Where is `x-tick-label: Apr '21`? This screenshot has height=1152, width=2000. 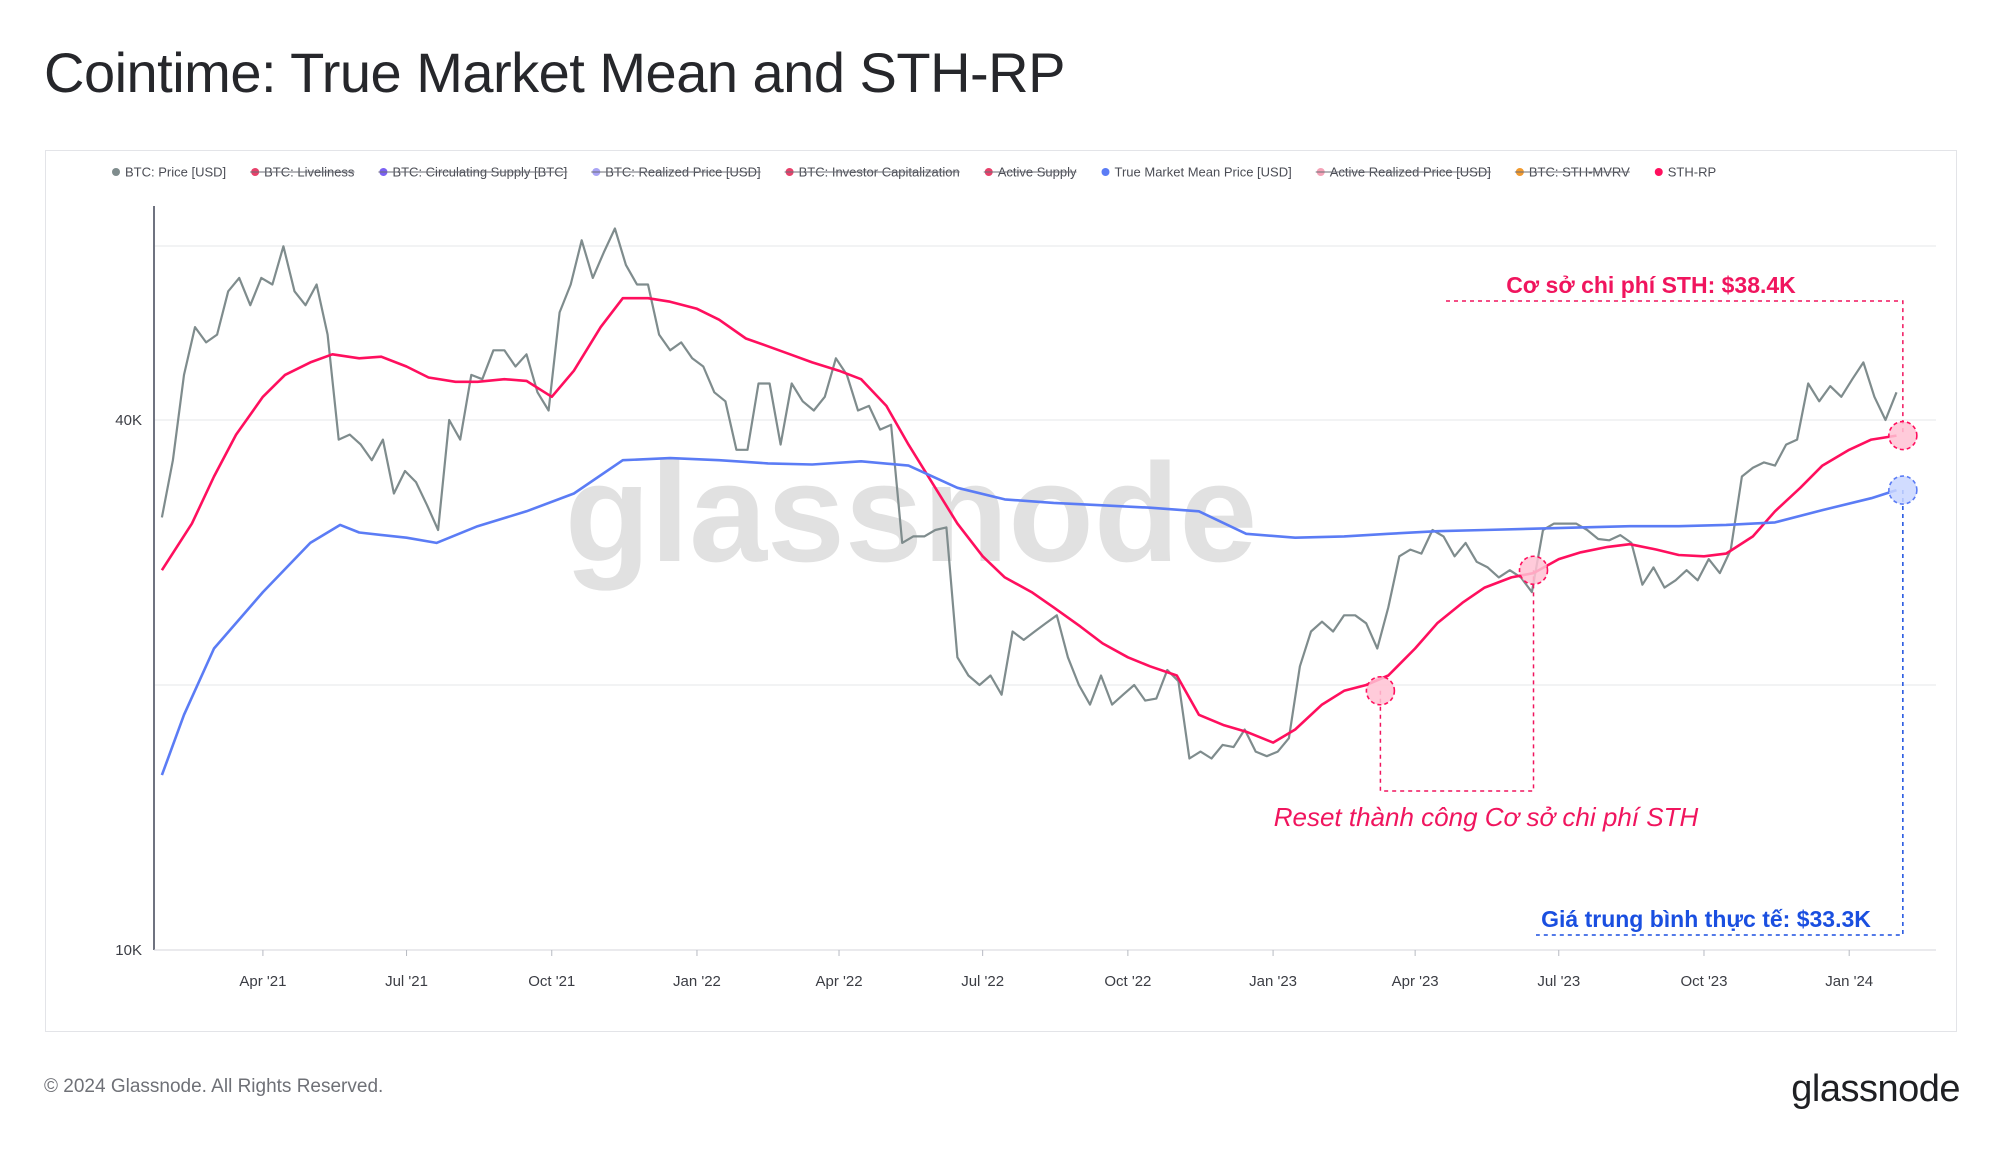 x-tick-label: Apr '21 is located at coordinates (262, 981).